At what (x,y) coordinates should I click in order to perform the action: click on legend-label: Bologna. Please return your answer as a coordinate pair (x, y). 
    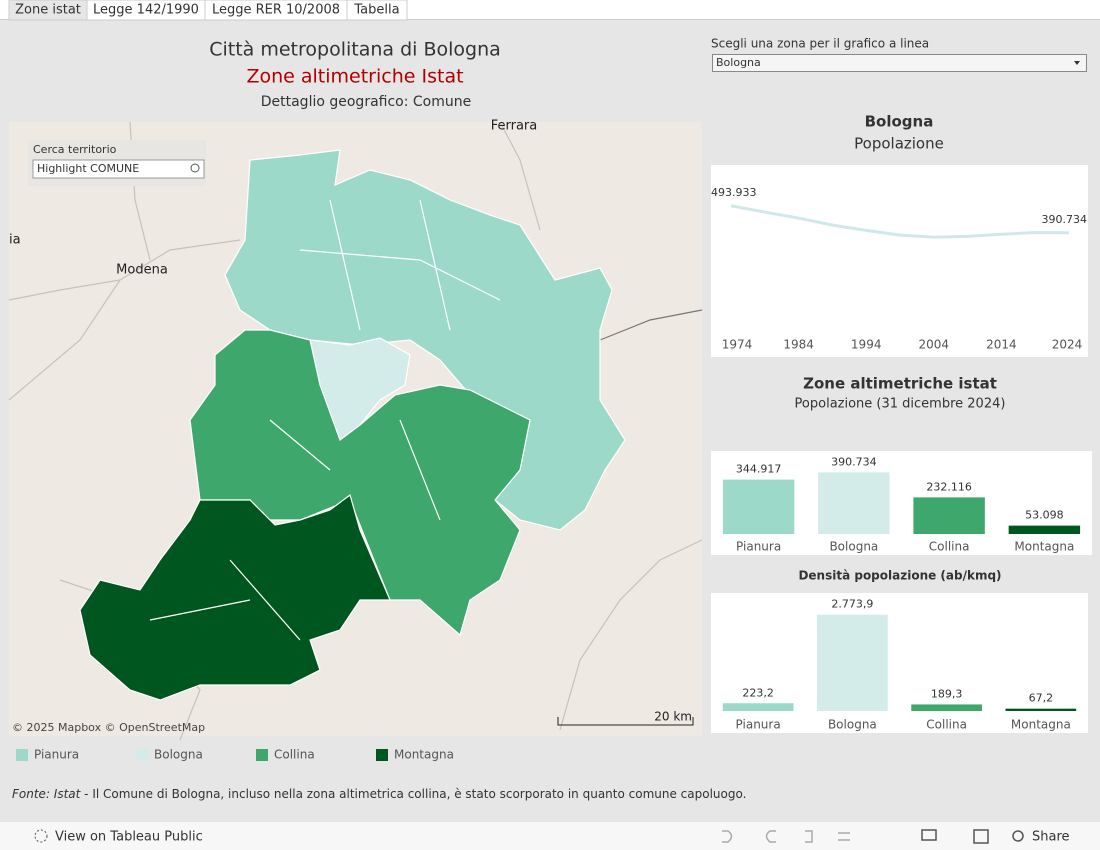
    Looking at the image, I should click on (178, 755).